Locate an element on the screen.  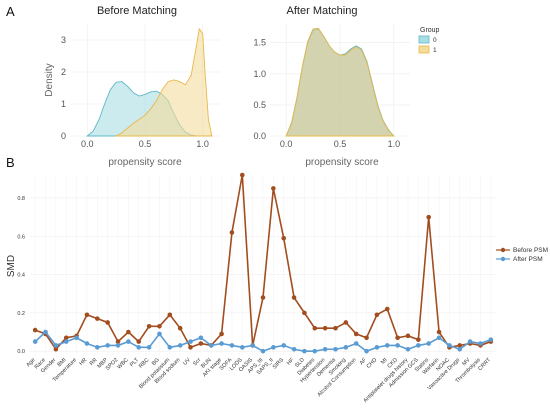
x-tick-label: RBC is located at coordinates (144, 363).